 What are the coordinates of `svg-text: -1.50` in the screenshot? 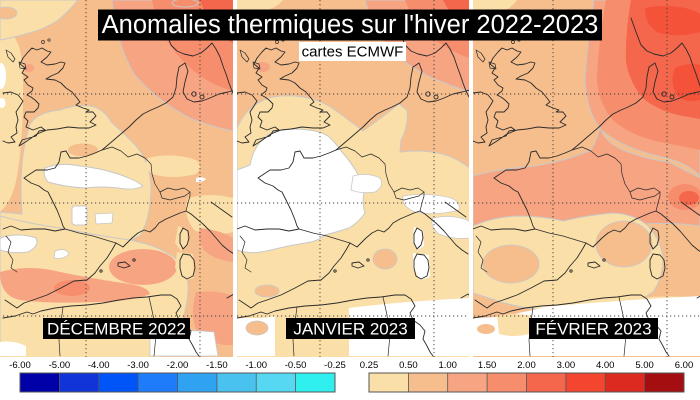 It's located at (217, 365).